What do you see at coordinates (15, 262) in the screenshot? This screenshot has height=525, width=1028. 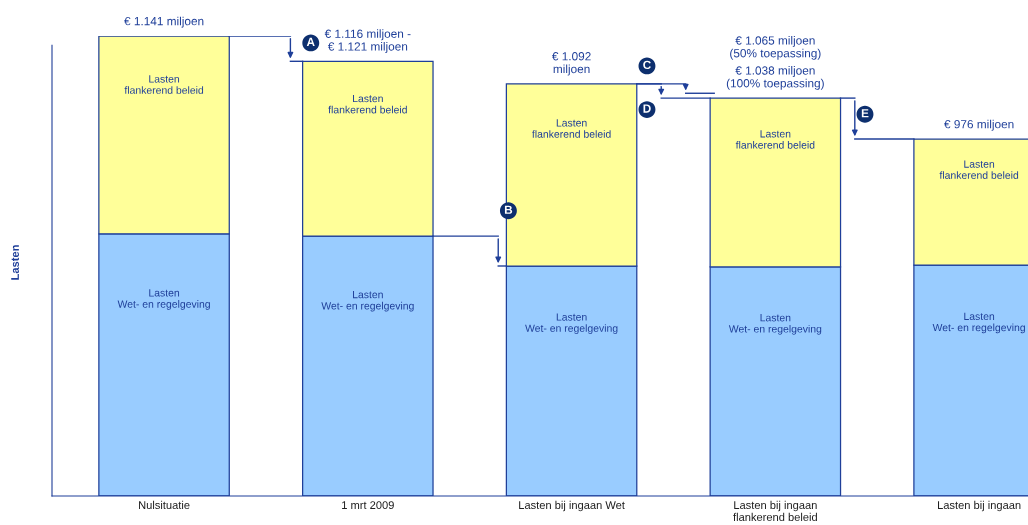 I see `y-axis-title: Lasten` at bounding box center [15, 262].